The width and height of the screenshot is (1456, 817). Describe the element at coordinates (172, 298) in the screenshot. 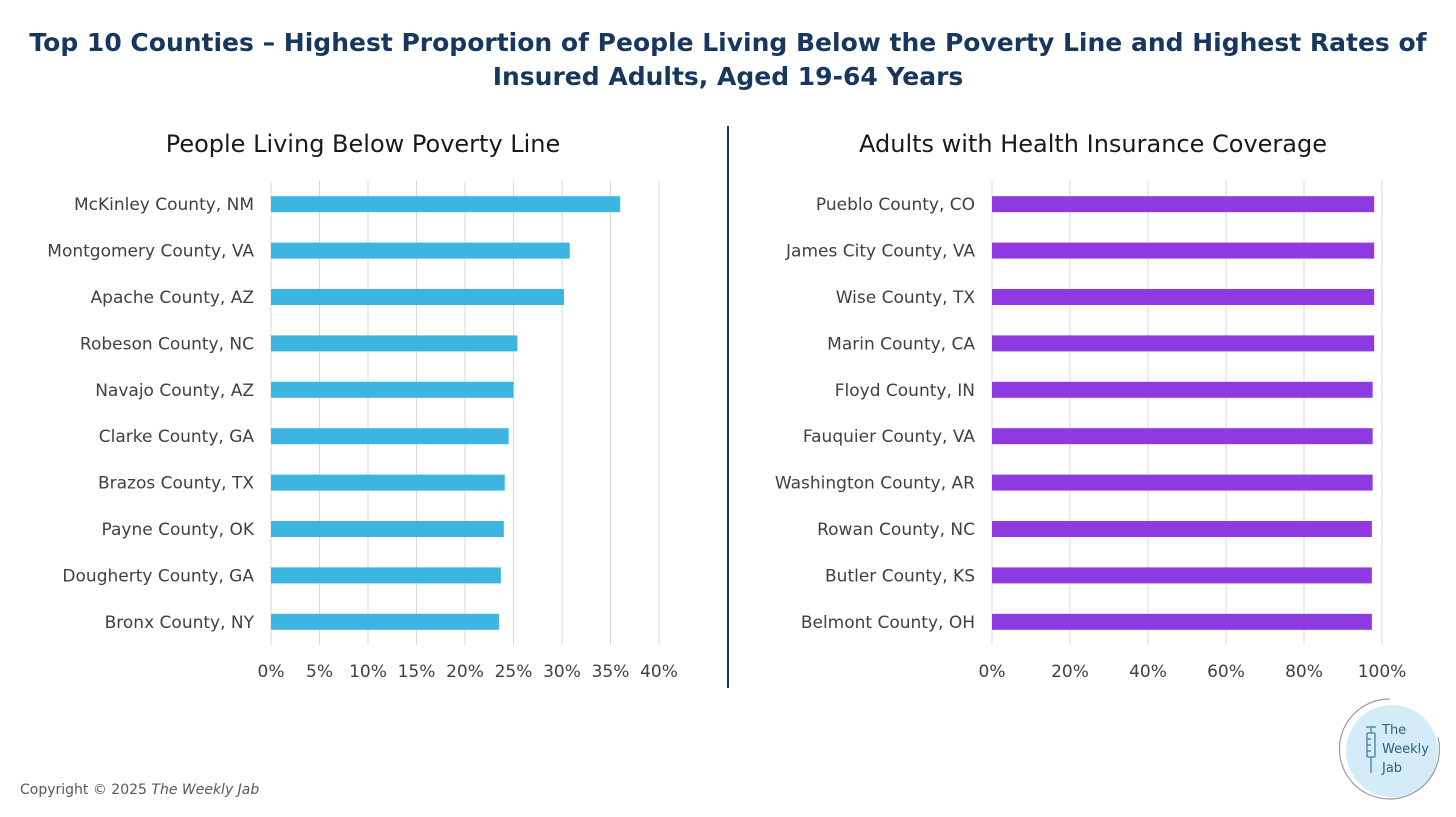

I see `category-label: Apache County, AZ` at that location.